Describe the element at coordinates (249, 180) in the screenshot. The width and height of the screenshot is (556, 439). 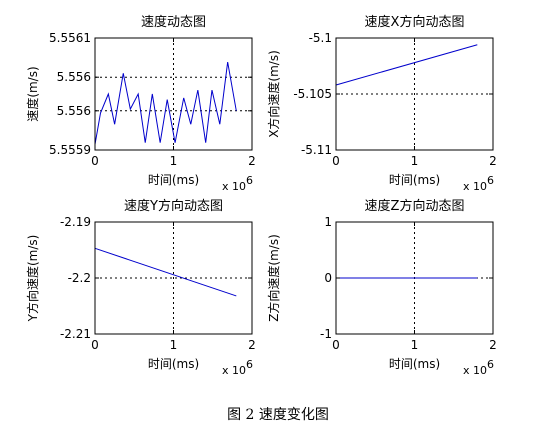
I see `subplot-1-x-exponent-power: 6` at that location.